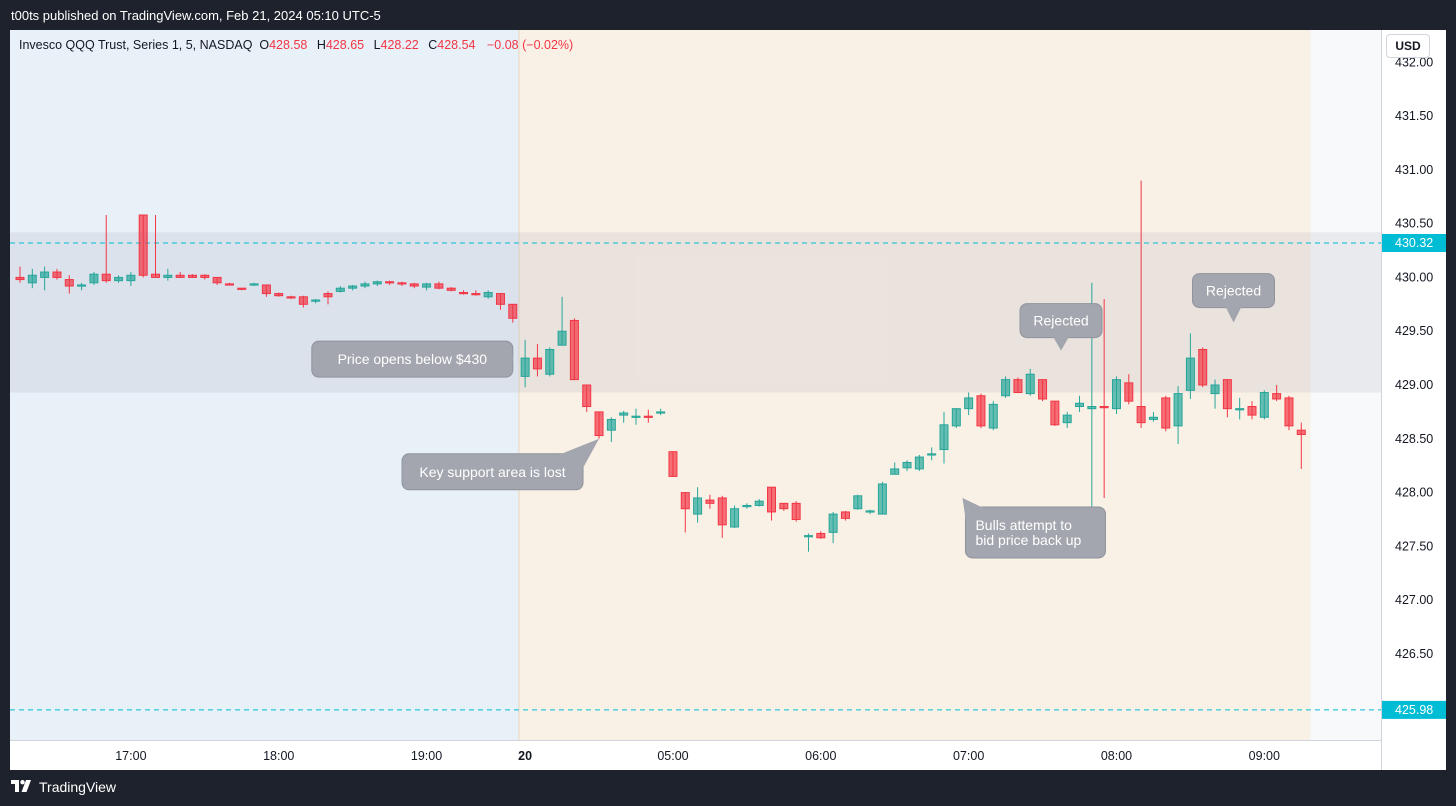 This screenshot has height=806, width=1456. I want to click on bottom-bar: TradingView, so click(728, 788).